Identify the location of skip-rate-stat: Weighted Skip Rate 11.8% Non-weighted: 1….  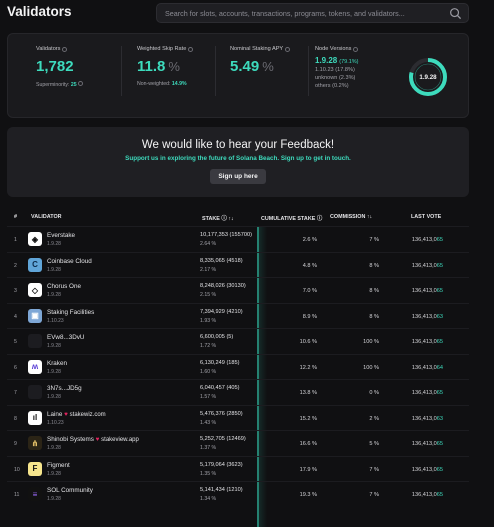
(165, 66).